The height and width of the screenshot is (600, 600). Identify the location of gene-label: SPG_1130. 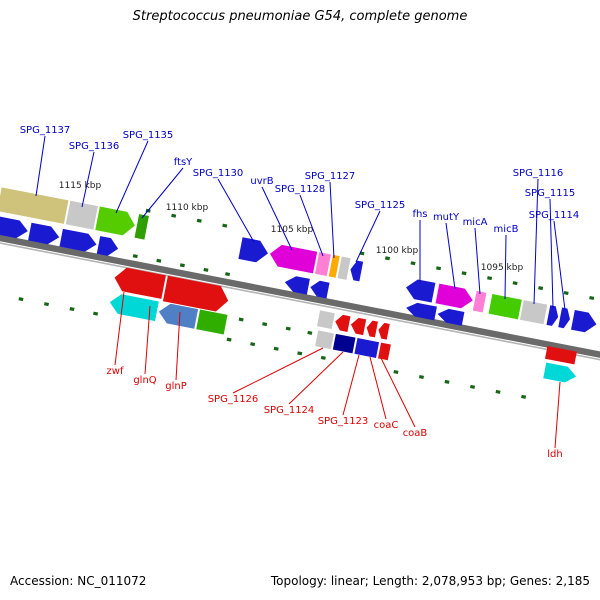
(218, 173).